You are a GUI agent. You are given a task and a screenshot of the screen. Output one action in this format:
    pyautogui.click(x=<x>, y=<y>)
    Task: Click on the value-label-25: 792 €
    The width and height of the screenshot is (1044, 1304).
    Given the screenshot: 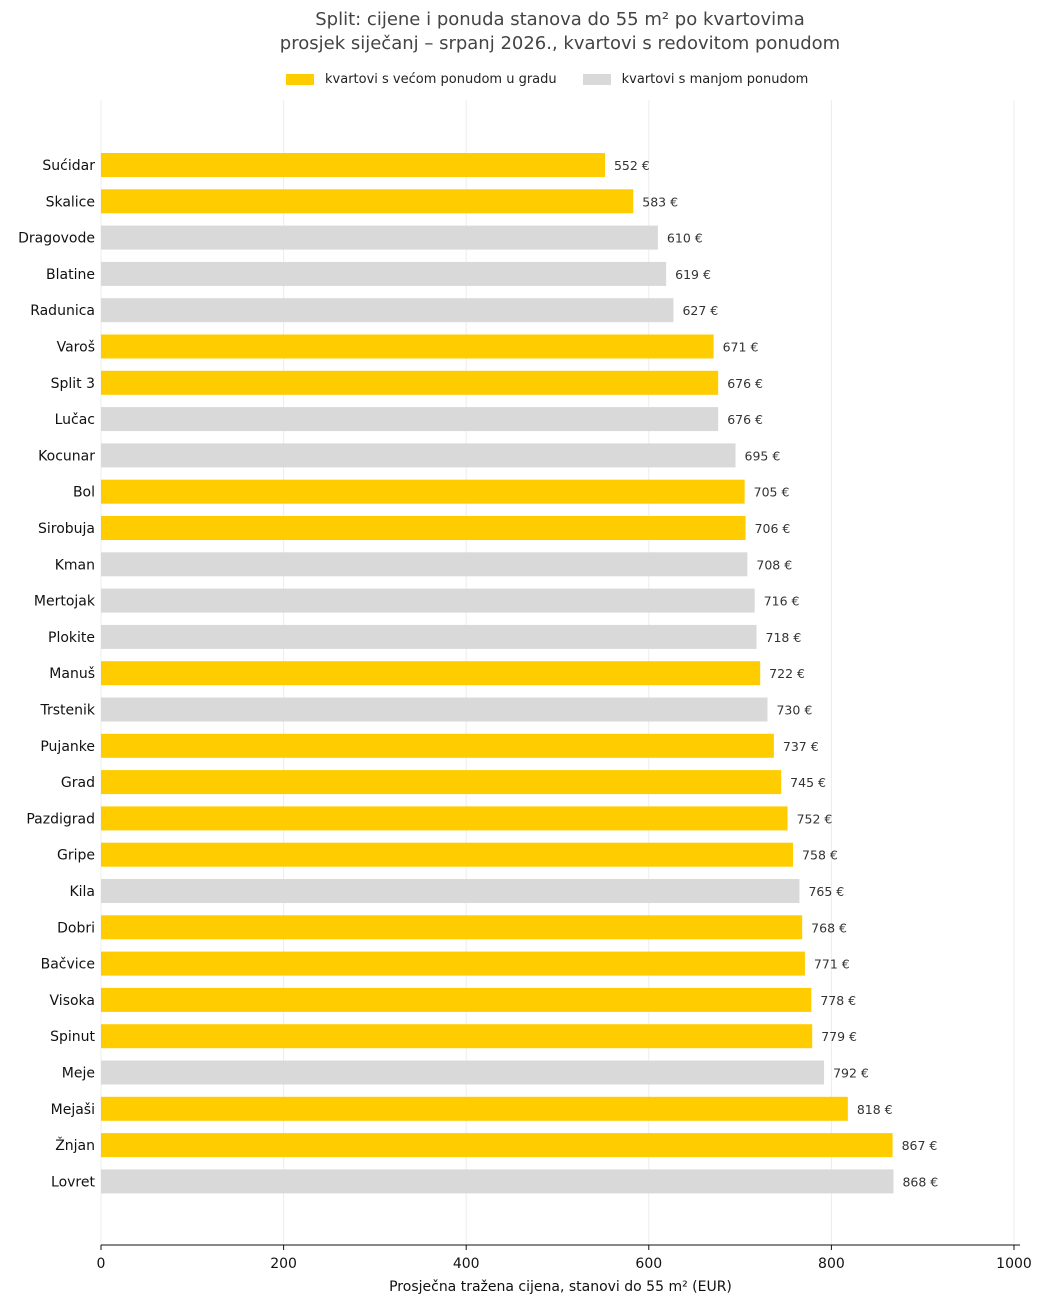 What is the action you would take?
    pyautogui.click(x=851, y=1073)
    